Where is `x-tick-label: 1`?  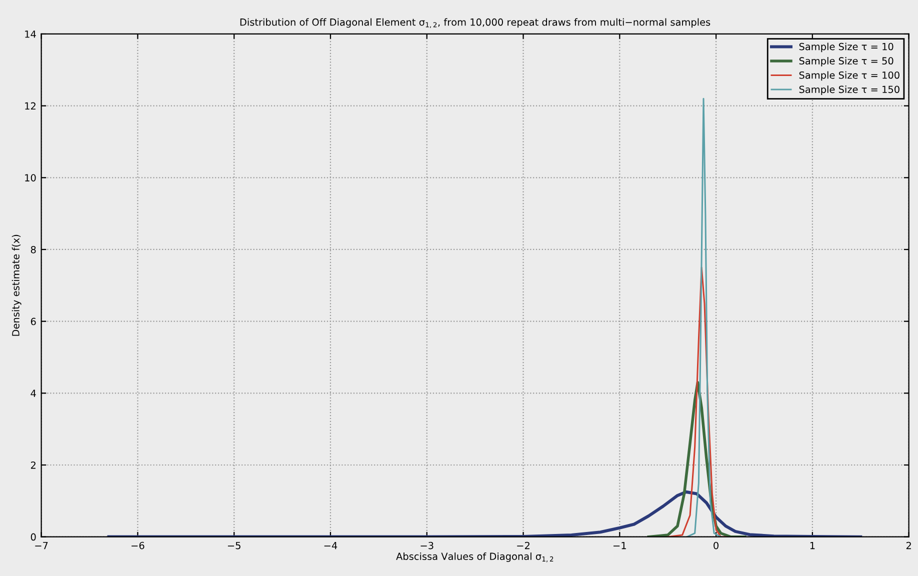
x-tick-label: 1 is located at coordinates (812, 546).